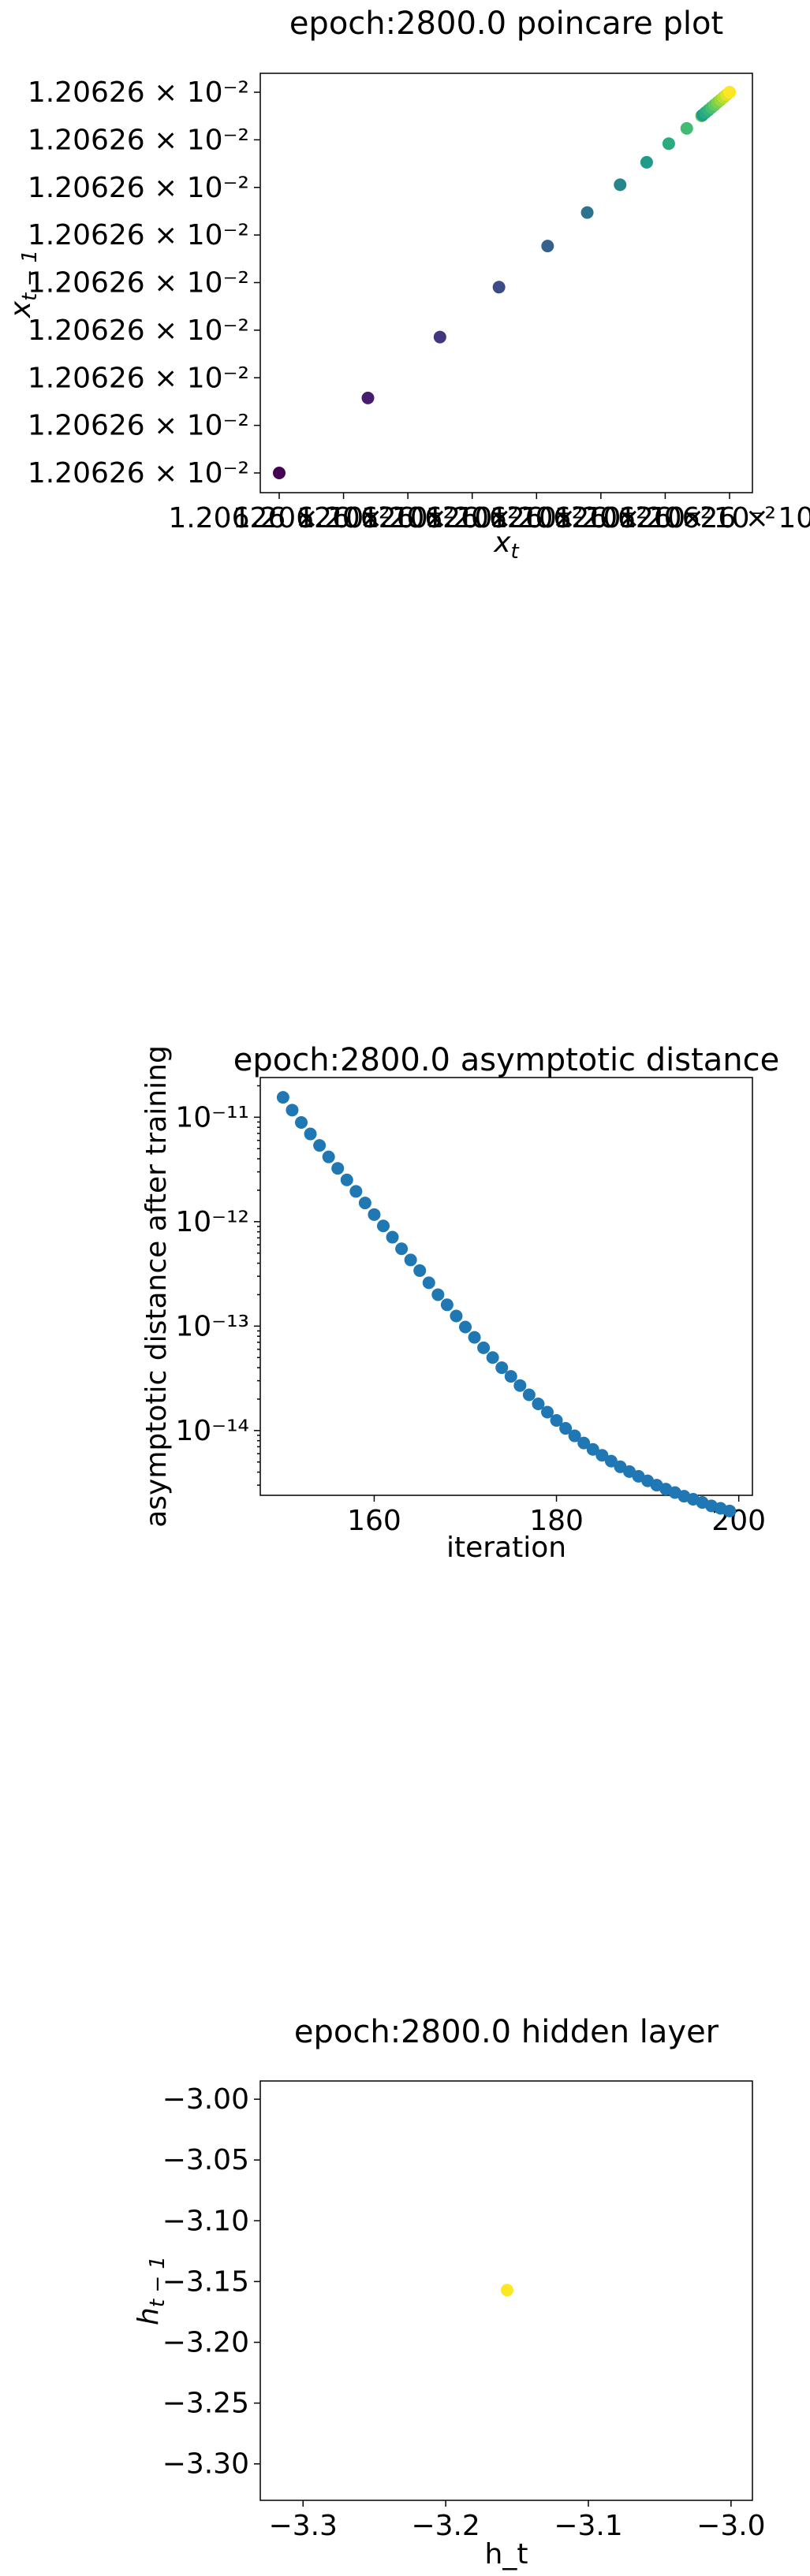 The width and height of the screenshot is (810, 2576). I want to click on asymptotic-points, so click(506, 1304).